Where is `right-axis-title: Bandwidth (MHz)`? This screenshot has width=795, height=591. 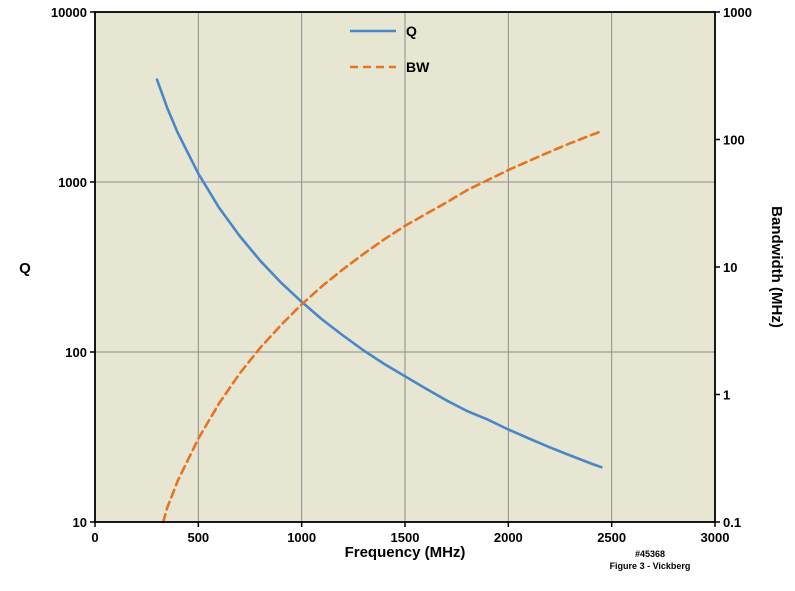
right-axis-title: Bandwidth (MHz) is located at coordinates (776, 267).